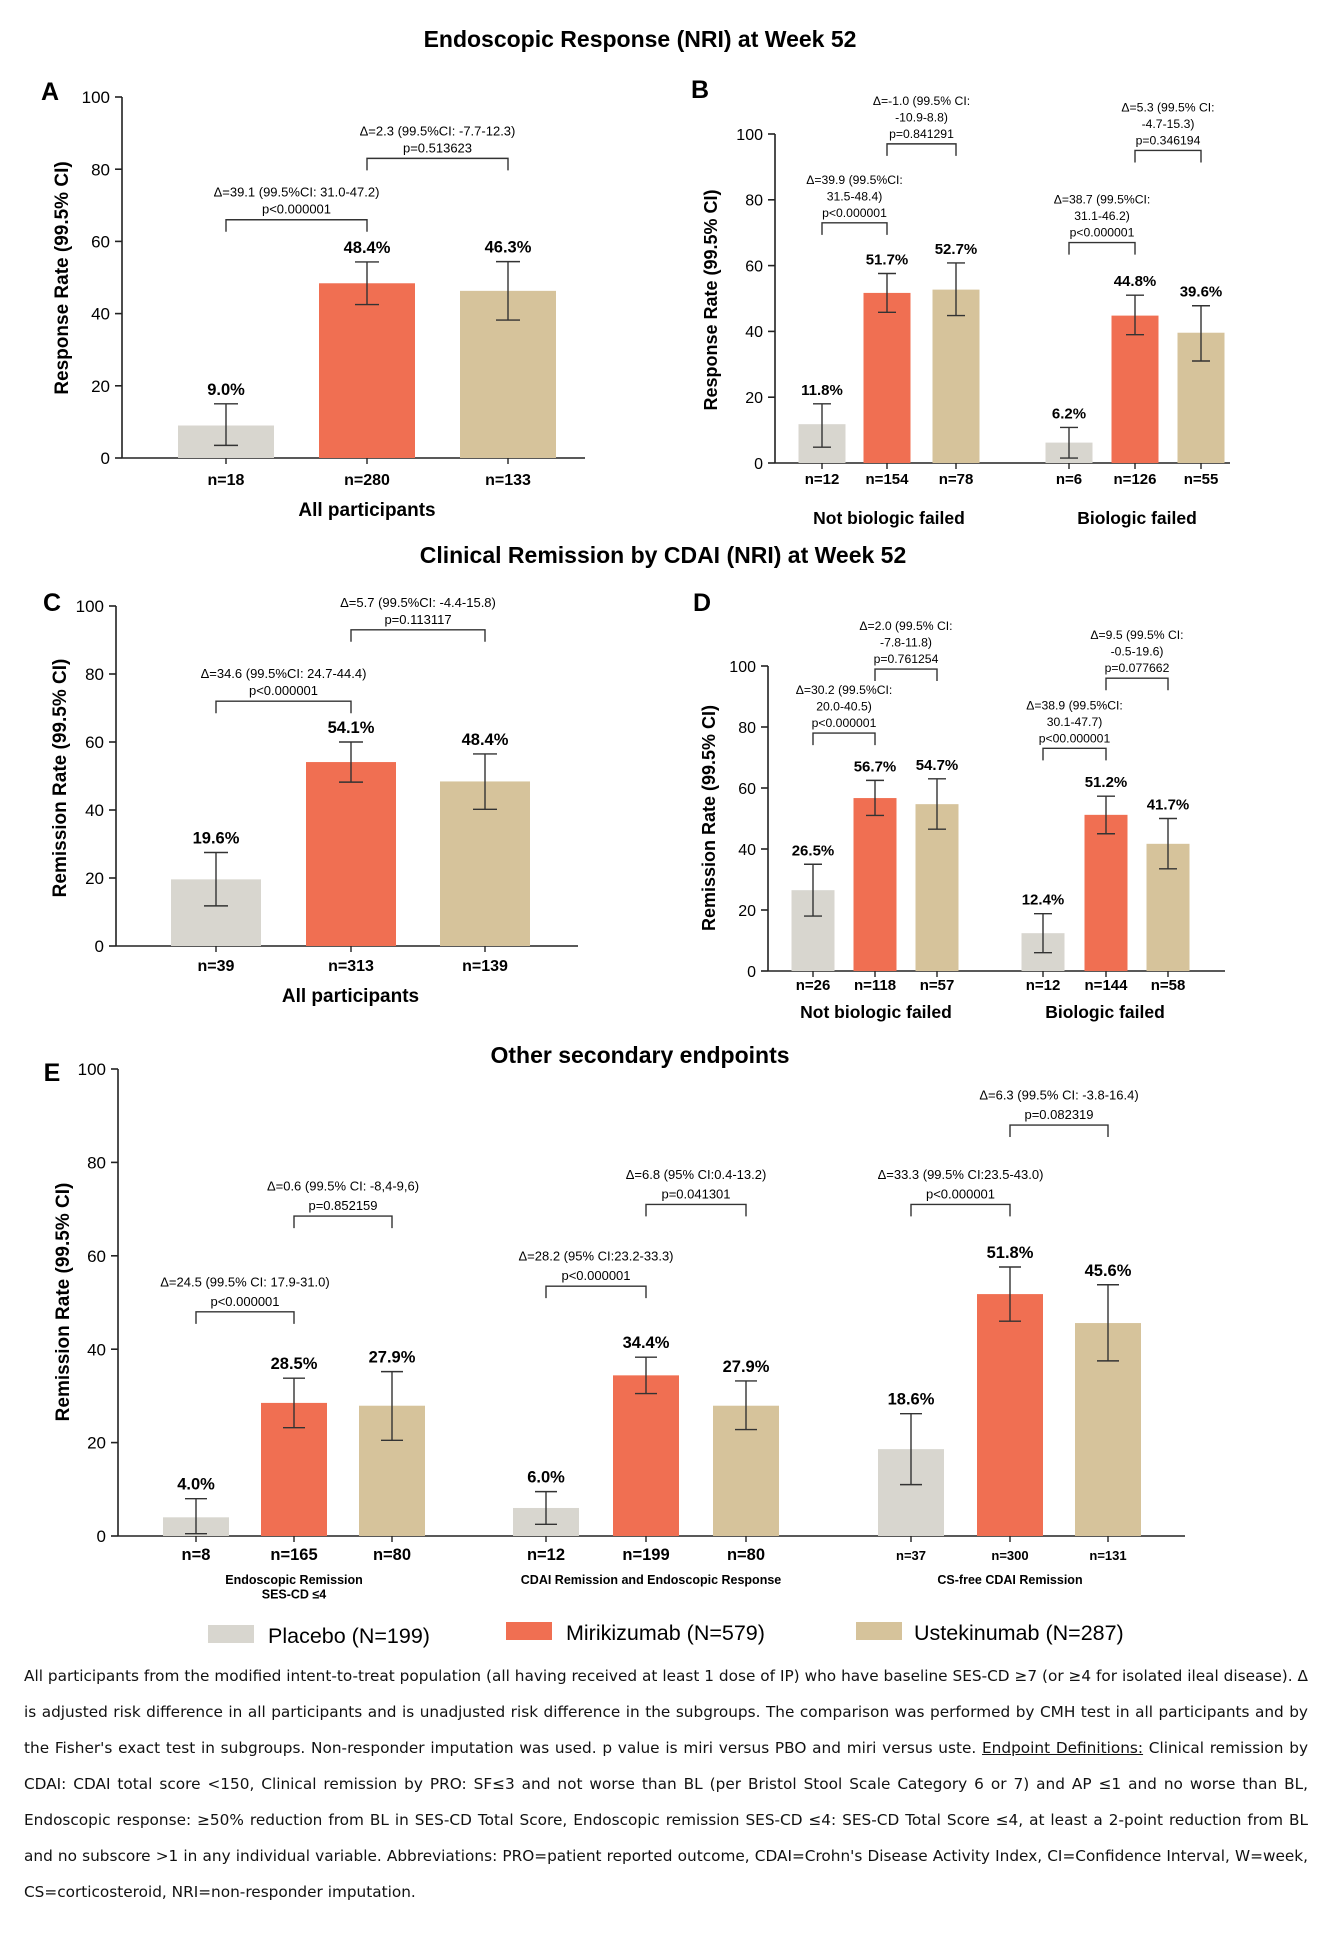 This screenshot has width=1332, height=1938. I want to click on n-label-e: n=37, so click(911, 1555).